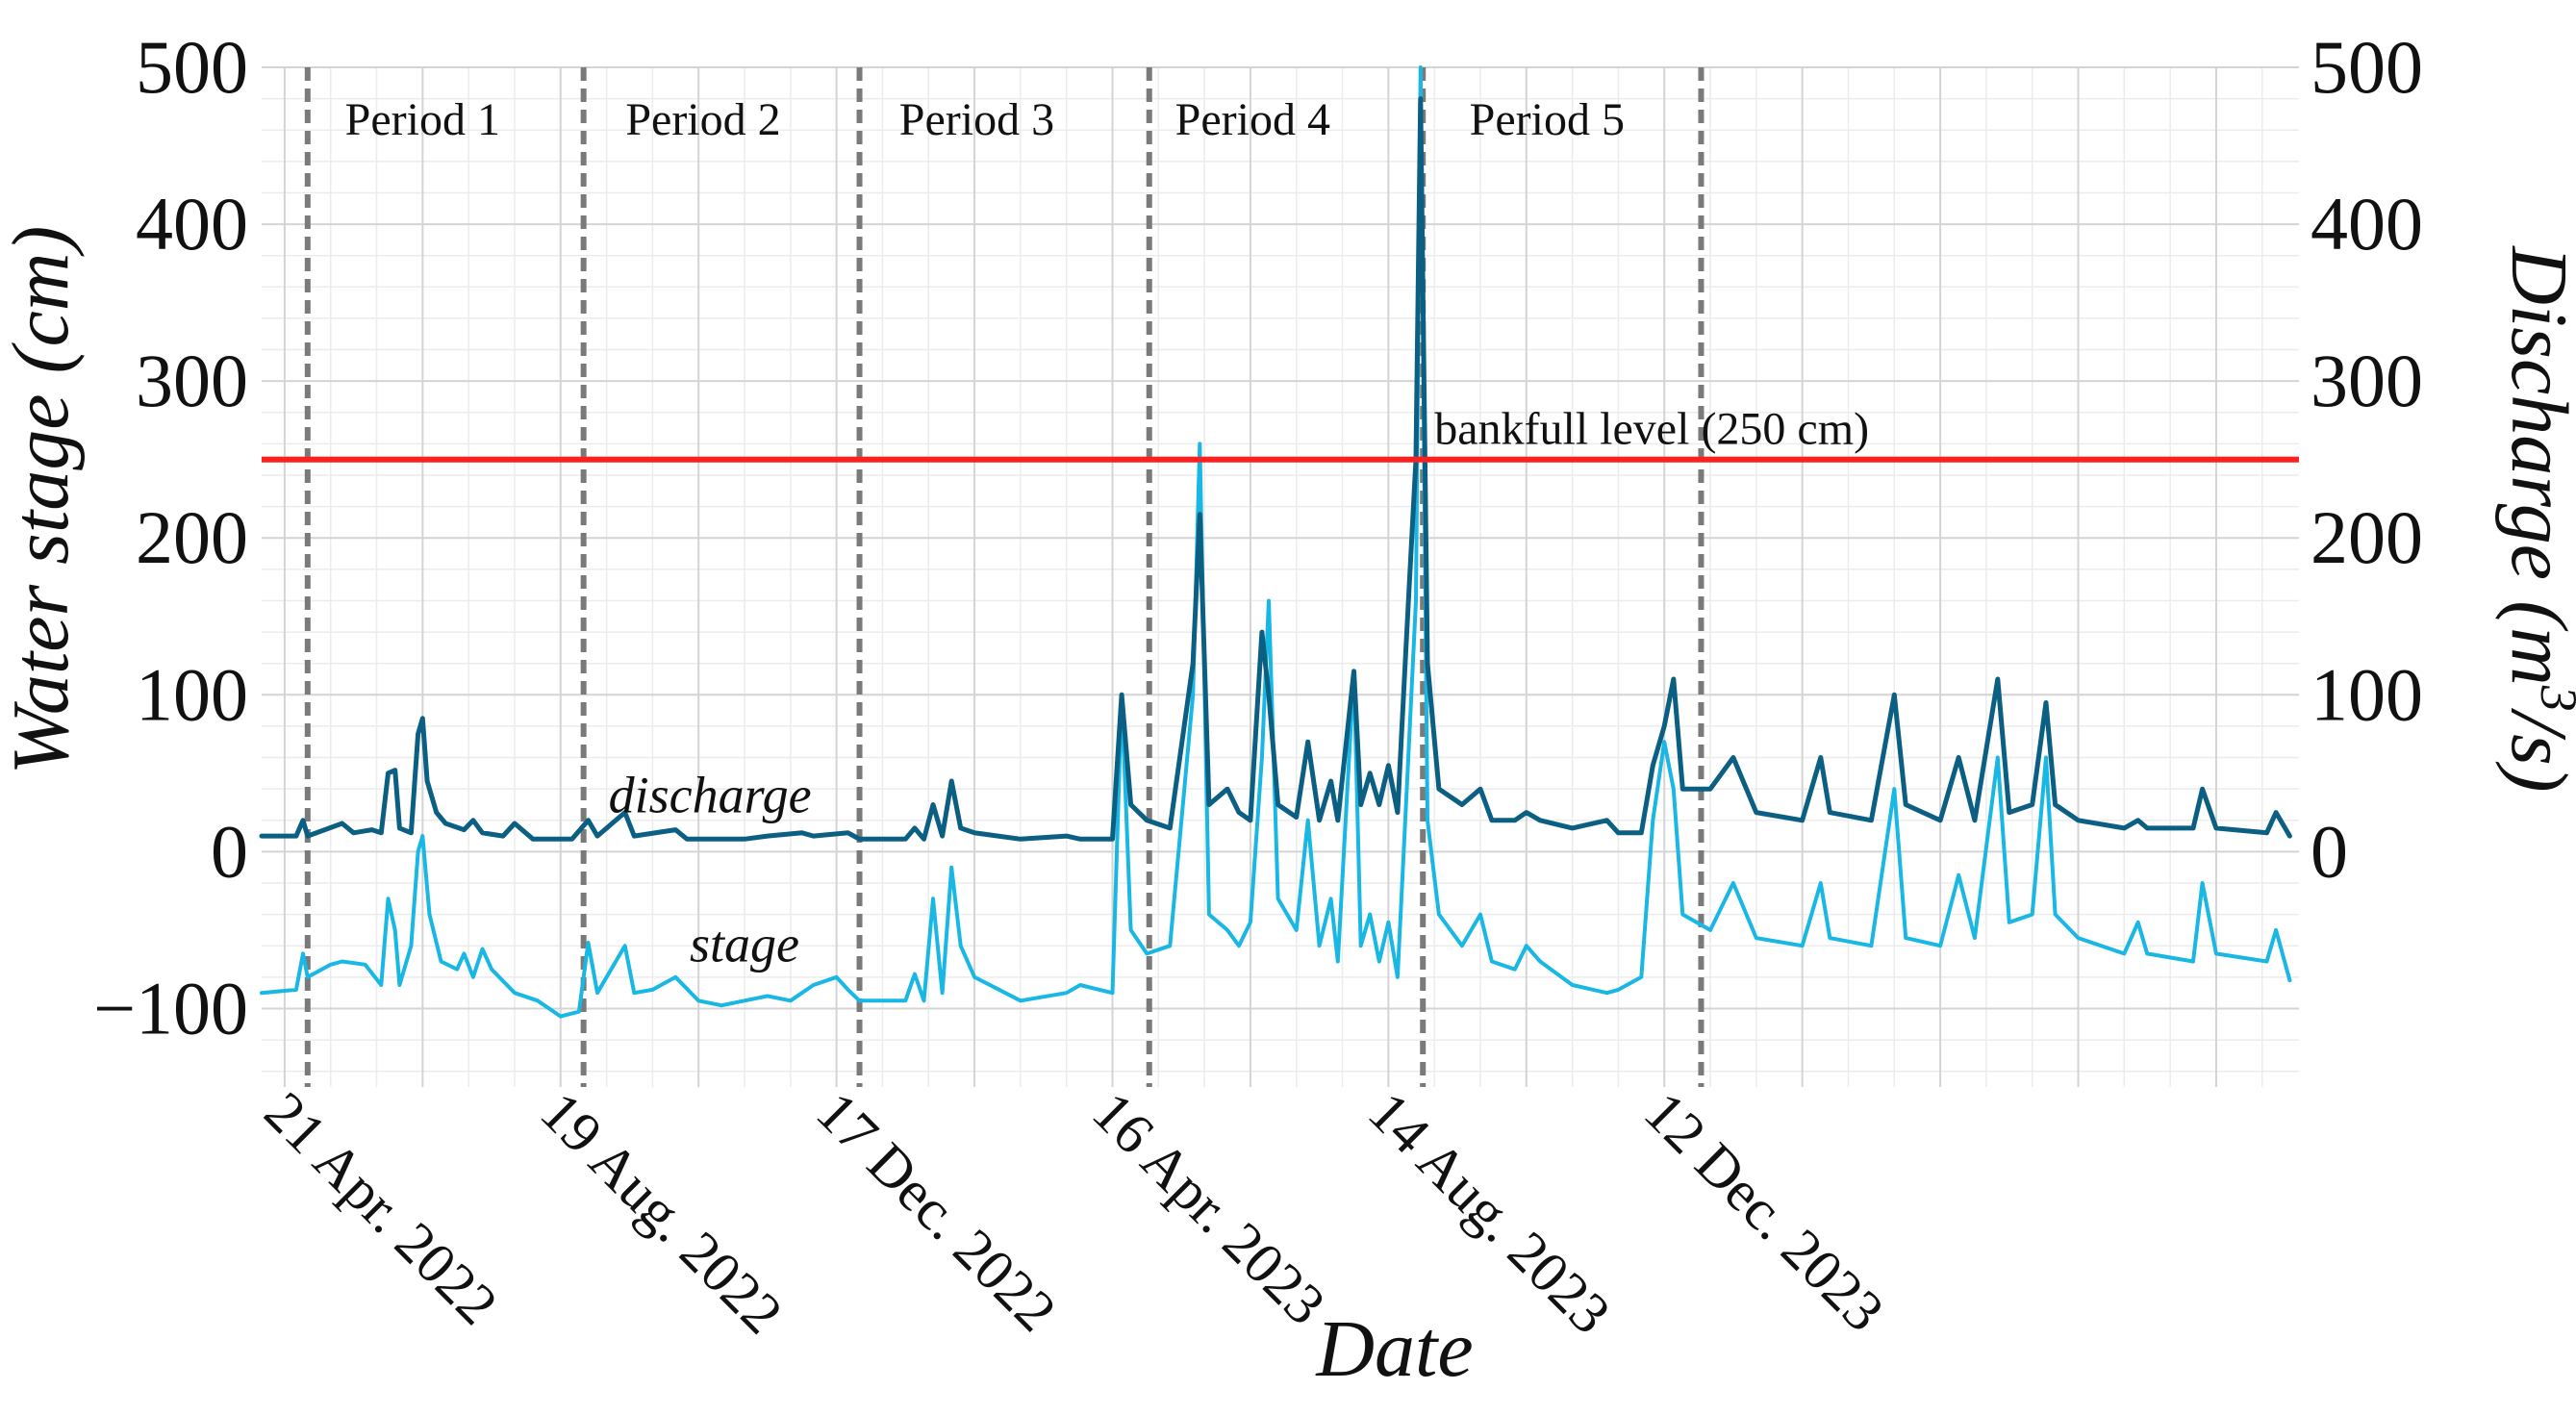 The image size is (2576, 1415). Describe the element at coordinates (192, 537) in the screenshot. I see `left-y-tick-label: 200` at that location.